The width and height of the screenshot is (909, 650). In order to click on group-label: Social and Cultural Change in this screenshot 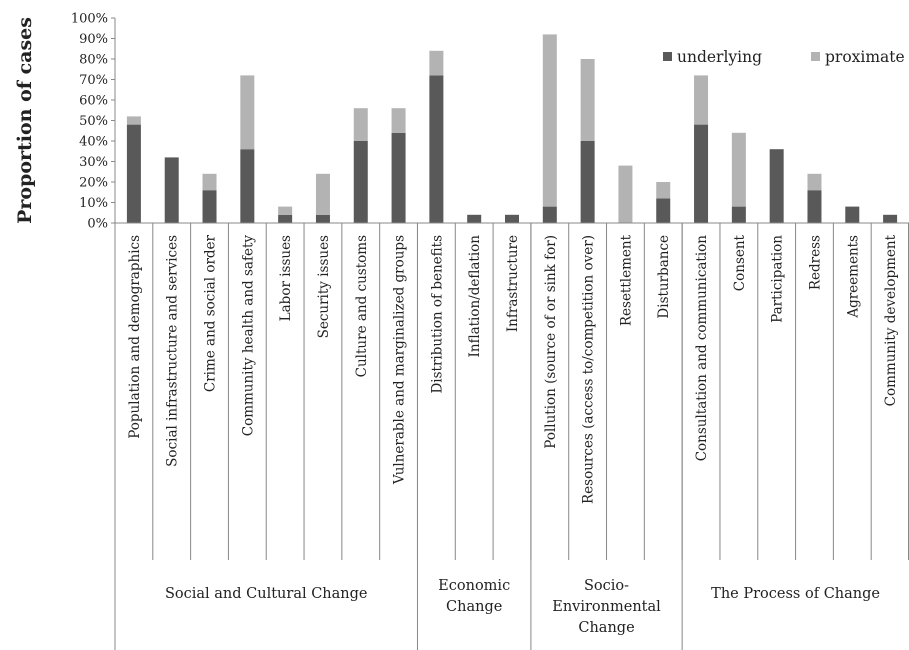, I will do `click(266, 594)`.